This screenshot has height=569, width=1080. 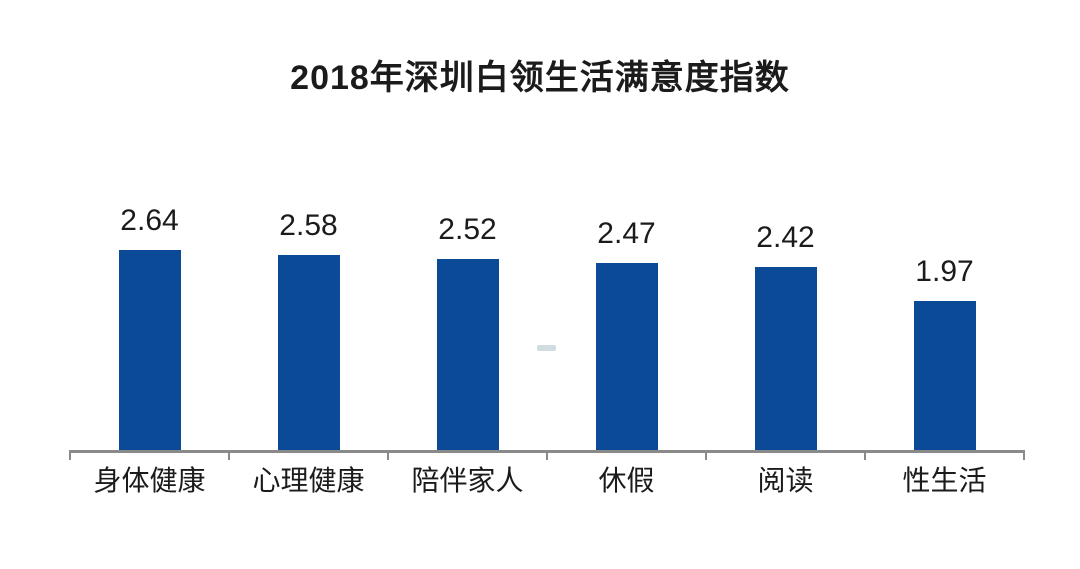 I want to click on bar-column-4: 2.42, so click(x=785, y=225).